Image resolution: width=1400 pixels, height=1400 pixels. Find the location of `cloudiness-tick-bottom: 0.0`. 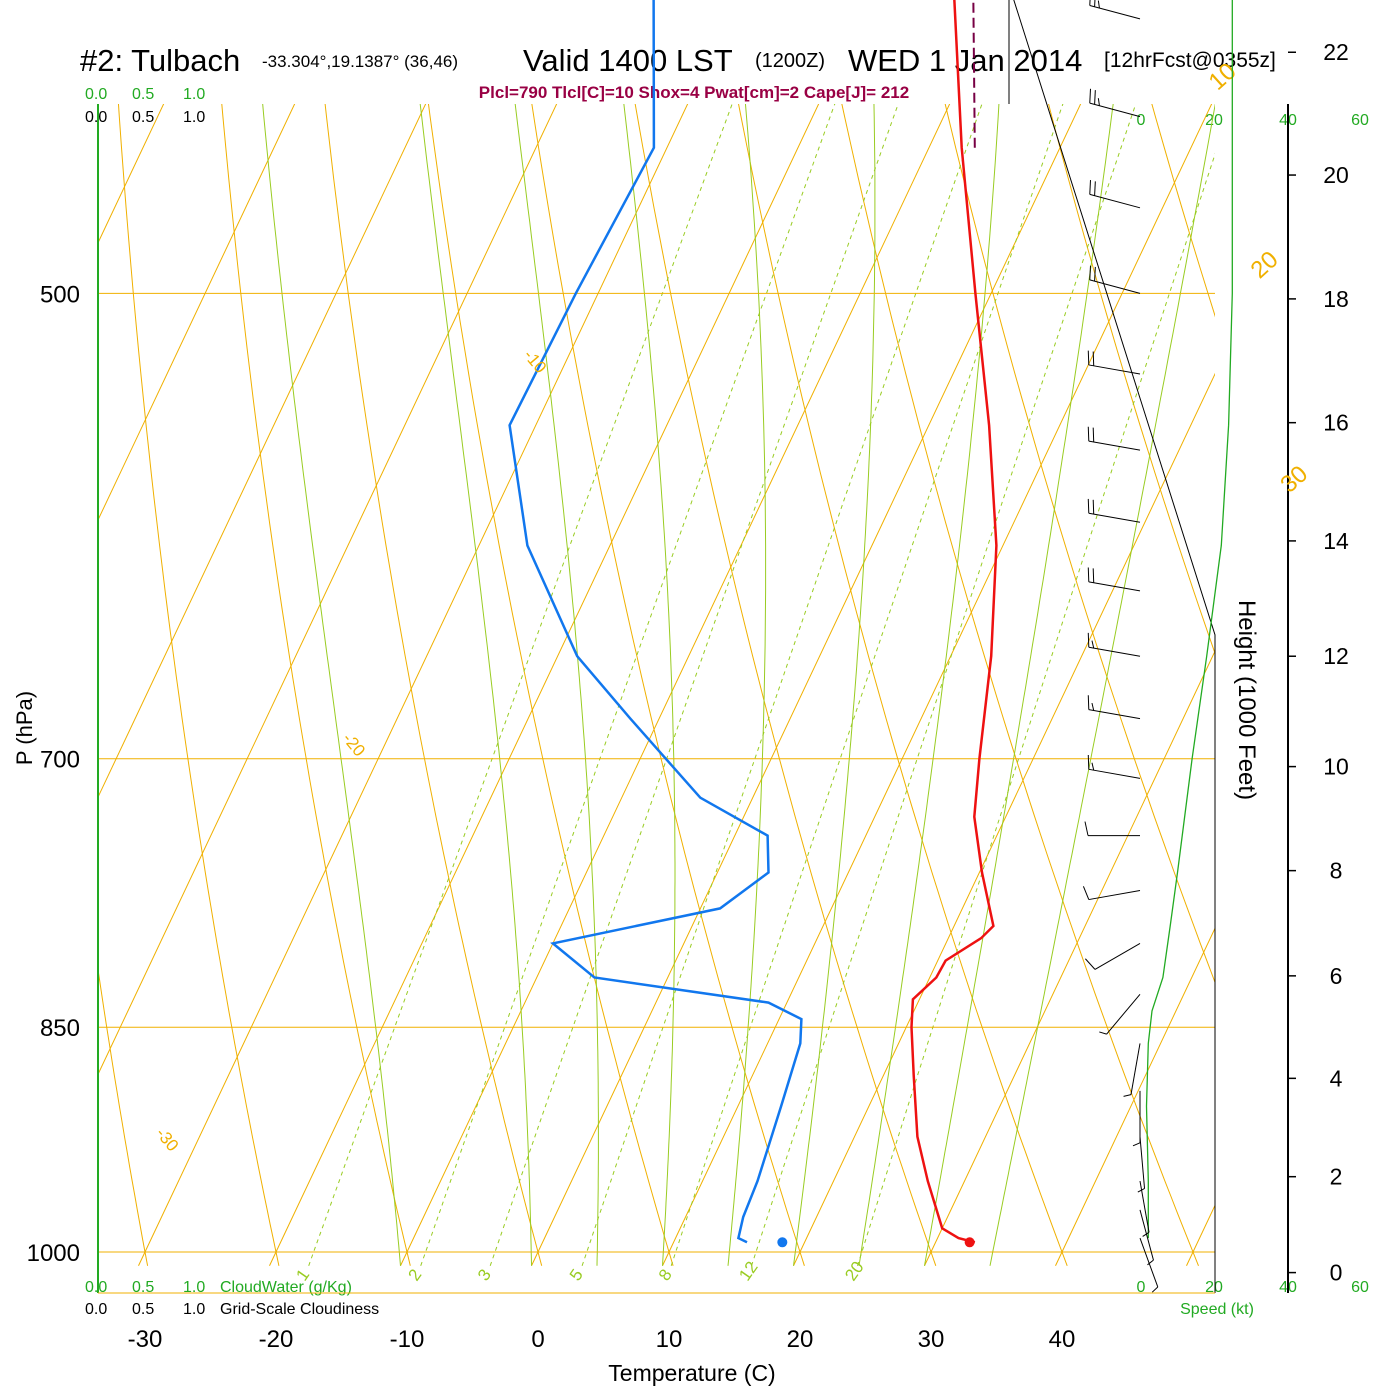

cloudiness-tick-bottom: 0.0 is located at coordinates (96, 1309).